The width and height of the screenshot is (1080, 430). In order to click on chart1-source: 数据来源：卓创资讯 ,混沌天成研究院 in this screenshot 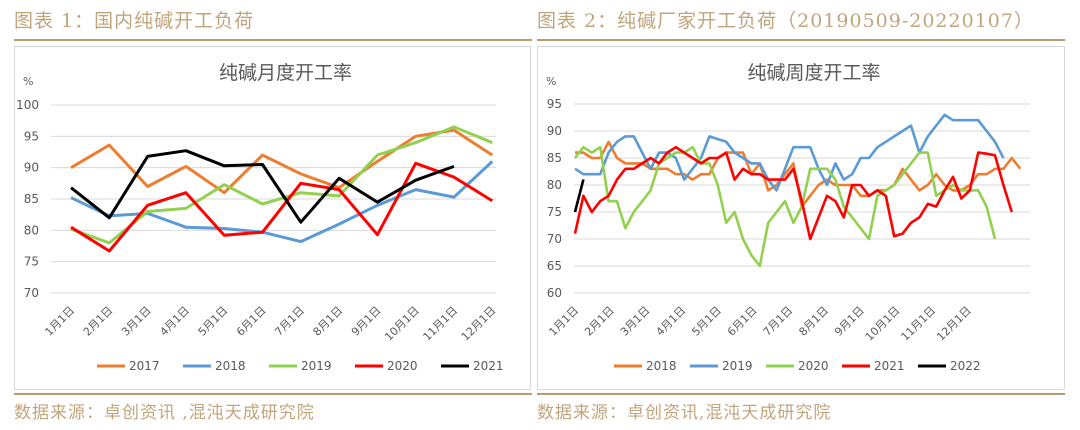, I will do `click(164, 413)`.